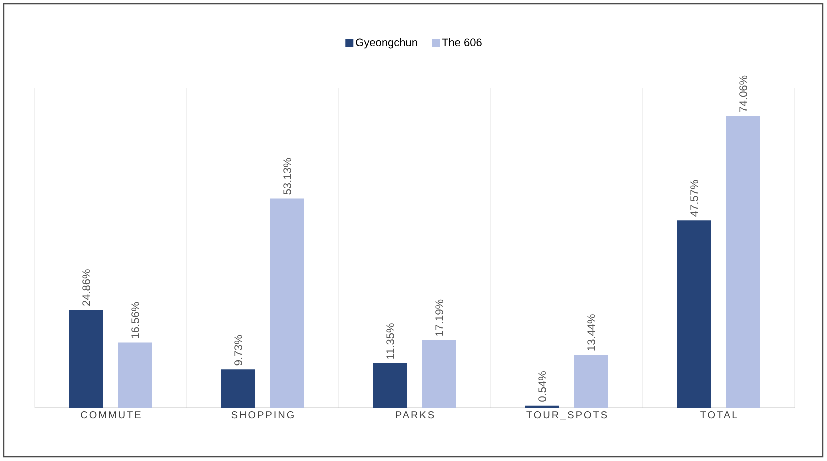 This screenshot has width=827, height=461. Describe the element at coordinates (567, 416) in the screenshot. I see `x-tick-label: TOUR_SPOTS` at that location.